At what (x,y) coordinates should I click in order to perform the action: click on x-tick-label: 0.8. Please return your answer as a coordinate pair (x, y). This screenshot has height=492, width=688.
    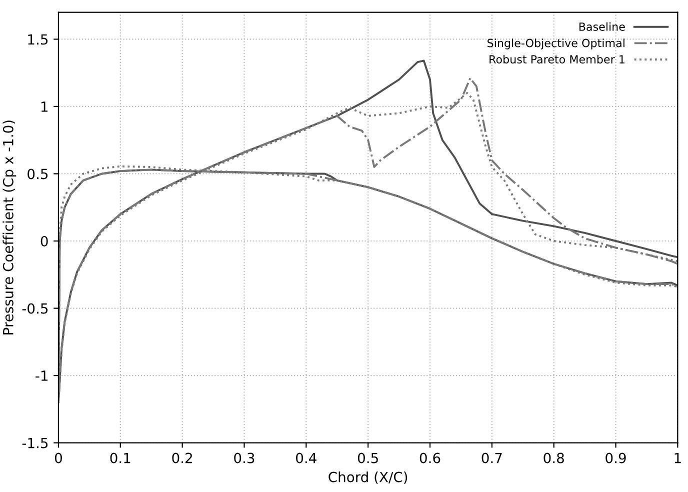
    Looking at the image, I should click on (554, 458).